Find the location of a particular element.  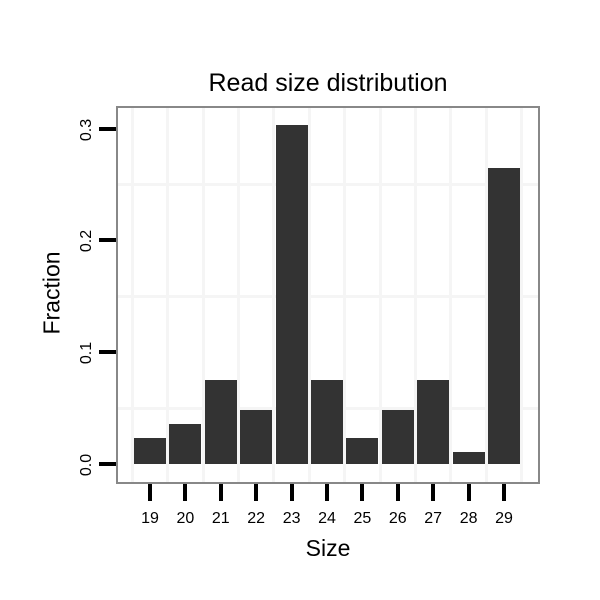

y-tick-label-0.2: 0.2 is located at coordinates (86, 241).